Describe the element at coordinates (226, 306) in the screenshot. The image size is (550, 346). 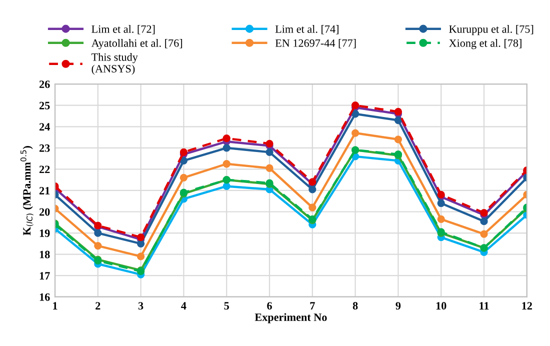
I see `x-tick-label: 5` at that location.